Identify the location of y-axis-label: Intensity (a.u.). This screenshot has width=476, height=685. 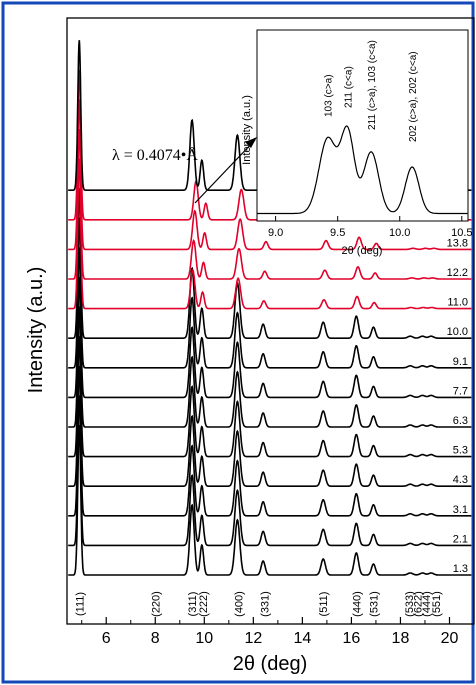
(36, 330).